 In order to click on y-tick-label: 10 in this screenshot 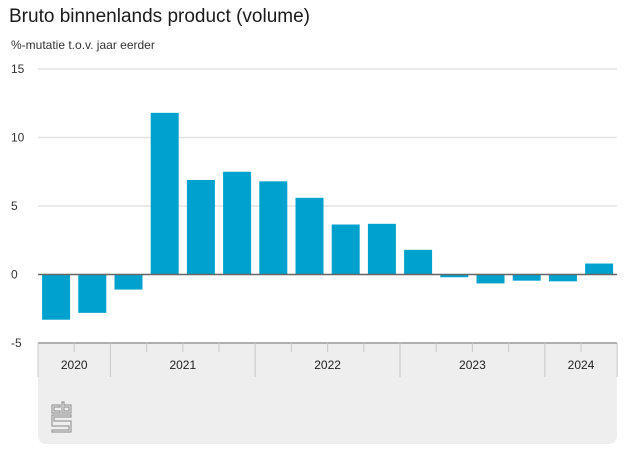, I will do `click(18, 138)`.